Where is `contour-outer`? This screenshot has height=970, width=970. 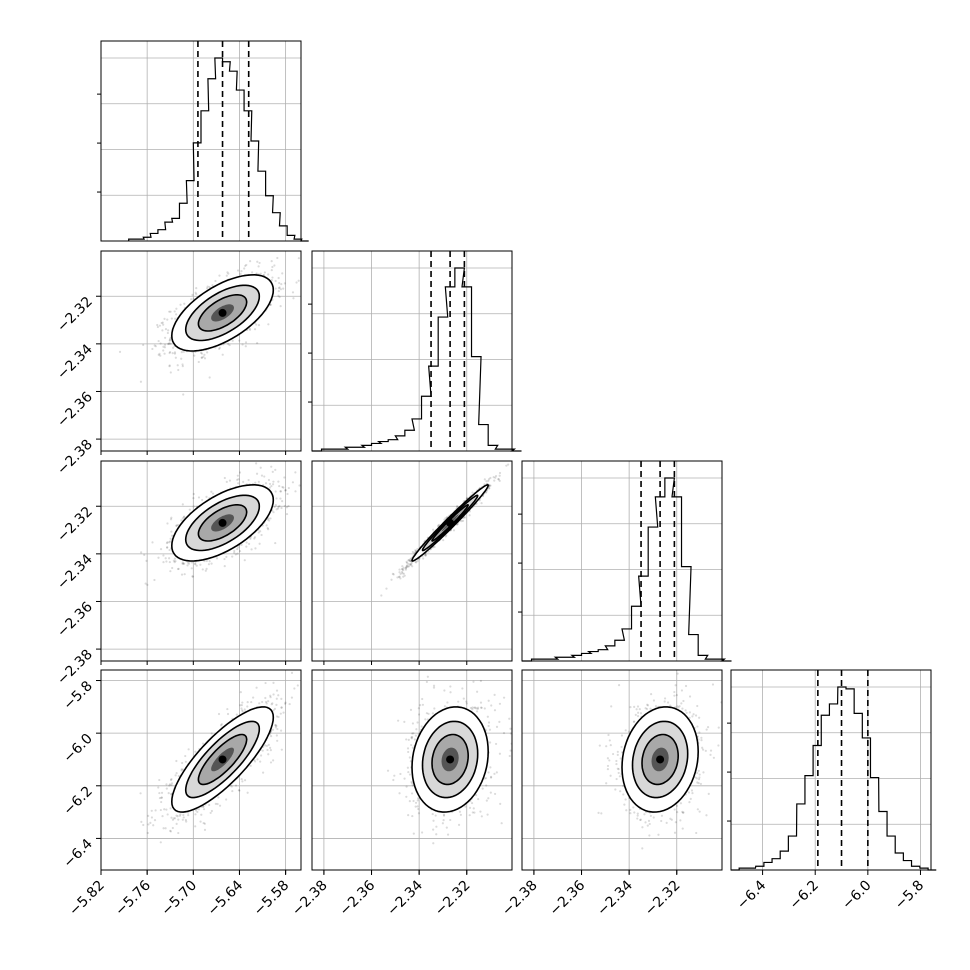
contour-outer is located at coordinates (222, 522).